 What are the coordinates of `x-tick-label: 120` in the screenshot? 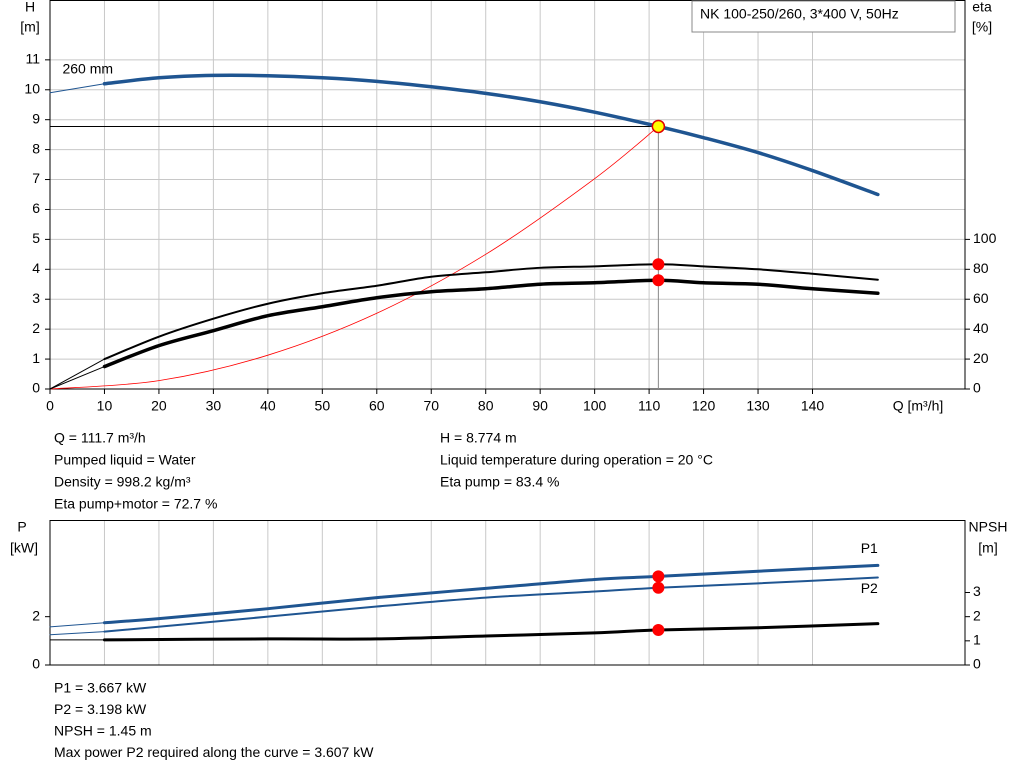 It's located at (704, 406).